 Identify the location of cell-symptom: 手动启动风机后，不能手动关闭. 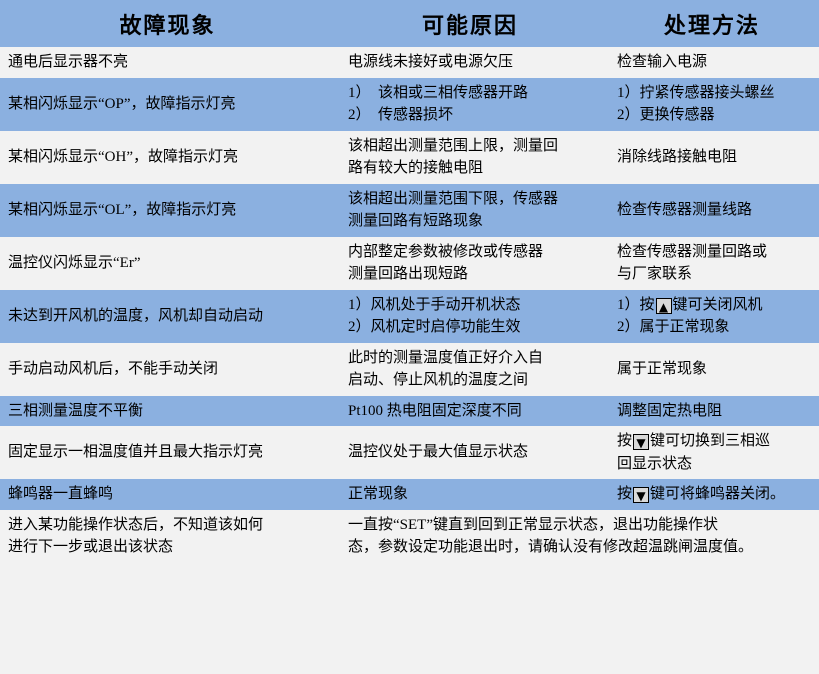
(167, 369).